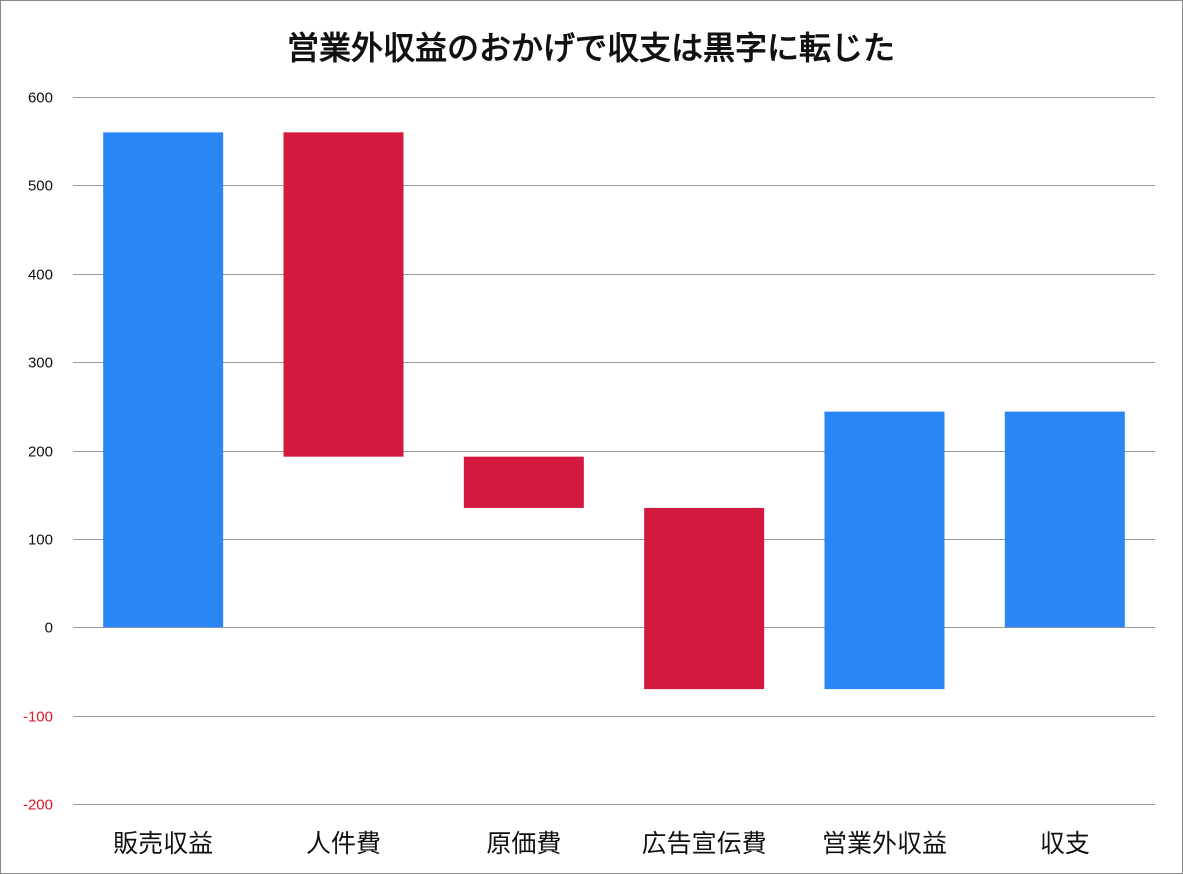 The image size is (1183, 874). What do you see at coordinates (343, 843) in the screenshot?
I see `x-category-label: 人件費` at bounding box center [343, 843].